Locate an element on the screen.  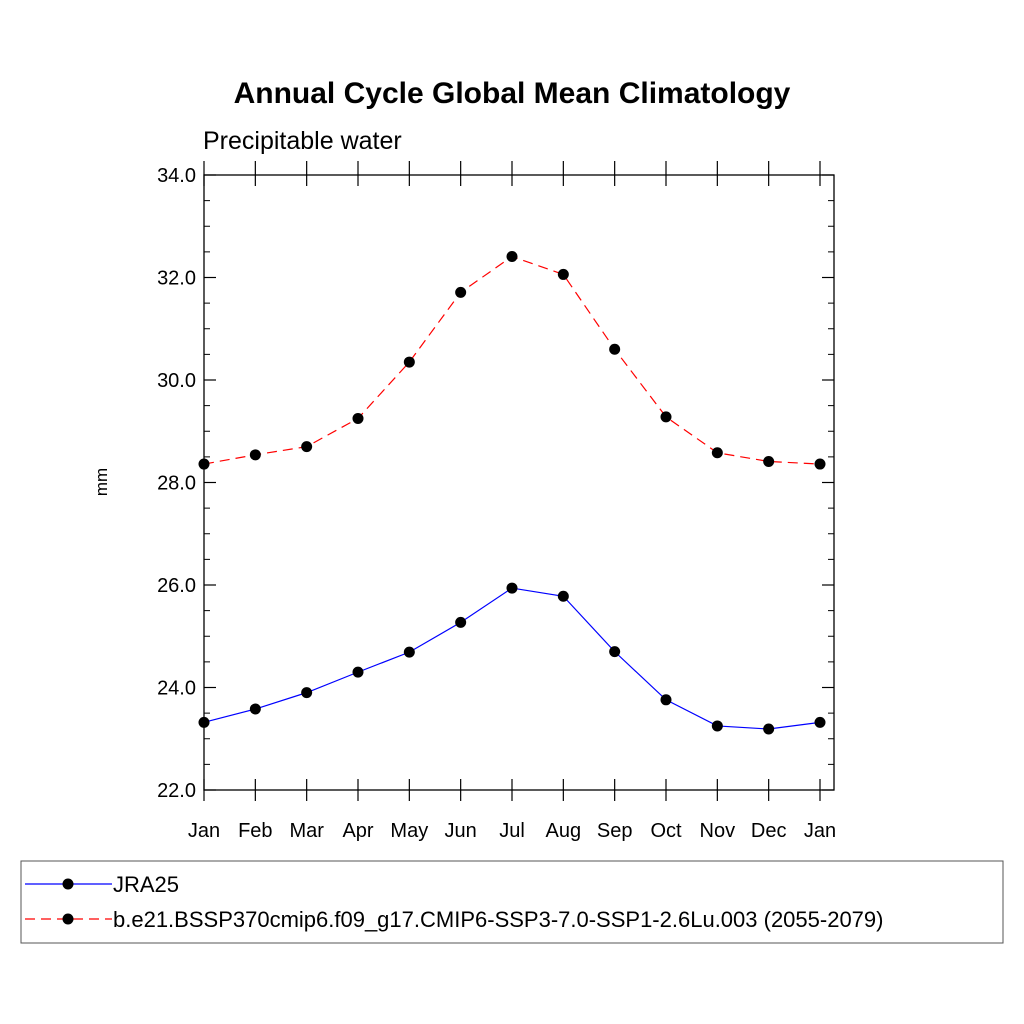
x-tick-label: May is located at coordinates (409, 831).